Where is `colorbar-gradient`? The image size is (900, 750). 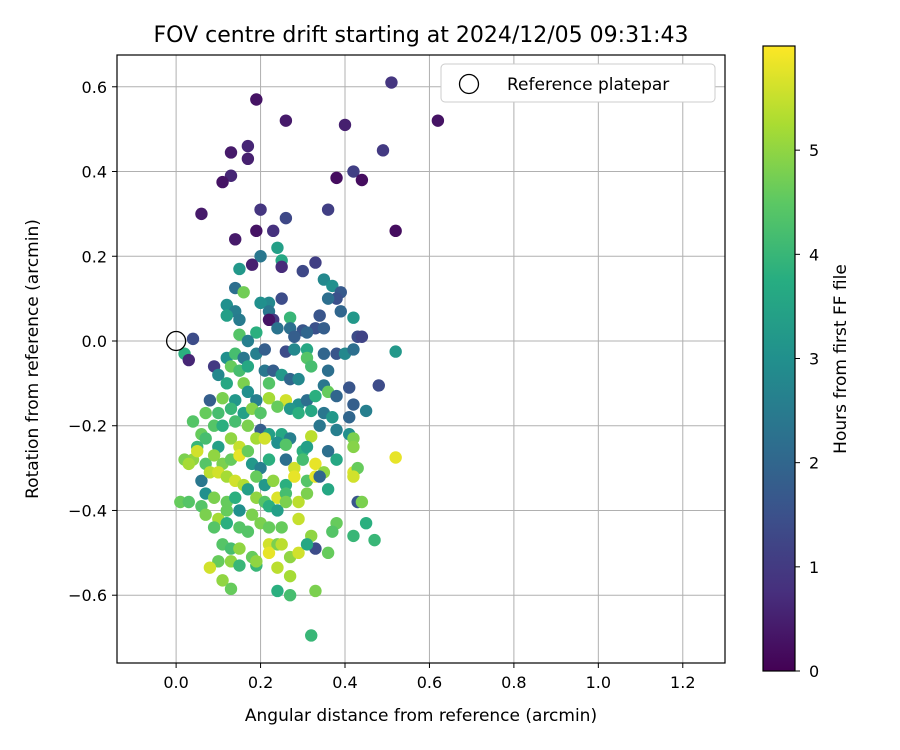
colorbar-gradient is located at coordinates (779, 358).